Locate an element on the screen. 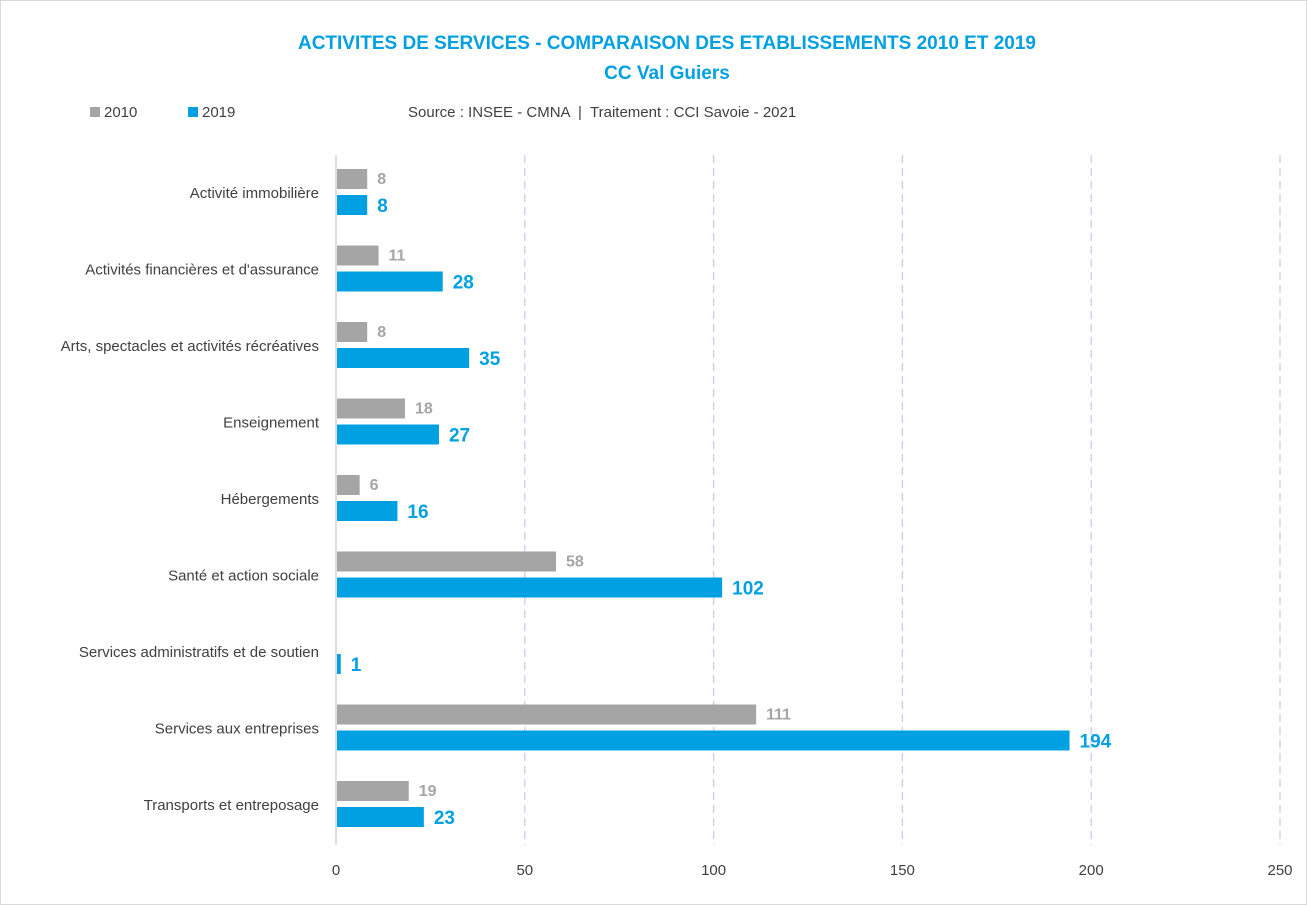 This screenshot has height=905, width=1307. category-label-1: Activités financières et d'assurance is located at coordinates (202, 270).